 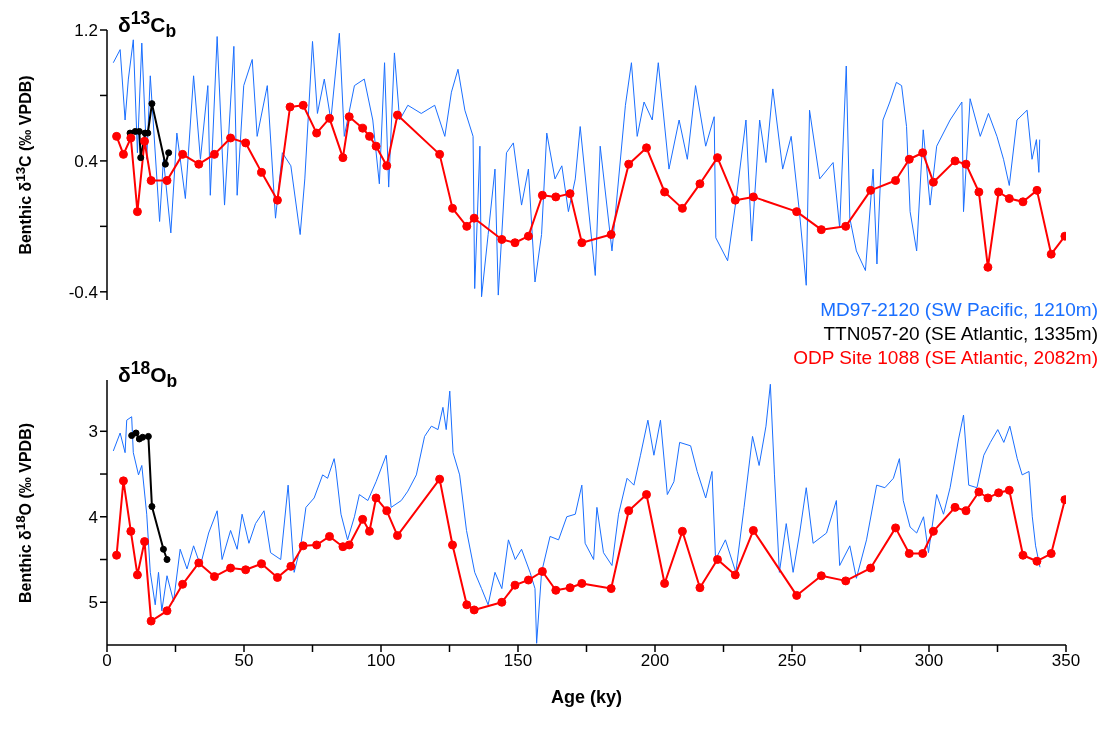 I want to click on x-tick-label: 300, so click(x=929, y=661).